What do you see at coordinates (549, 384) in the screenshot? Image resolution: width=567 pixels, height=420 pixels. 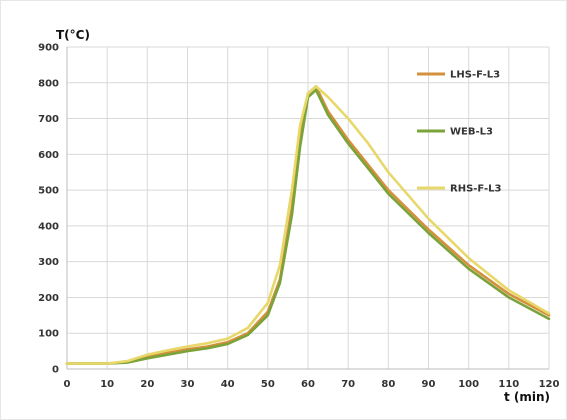 I see `x-tick-label: 120` at bounding box center [549, 384].